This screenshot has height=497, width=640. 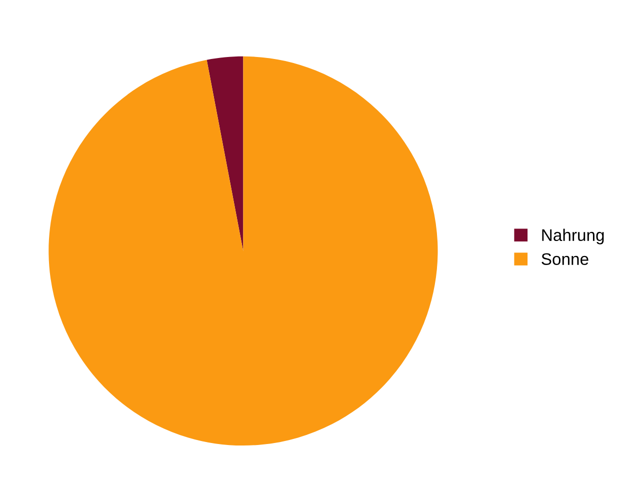 What do you see at coordinates (573, 236) in the screenshot?
I see `legend-label: Nahrung` at bounding box center [573, 236].